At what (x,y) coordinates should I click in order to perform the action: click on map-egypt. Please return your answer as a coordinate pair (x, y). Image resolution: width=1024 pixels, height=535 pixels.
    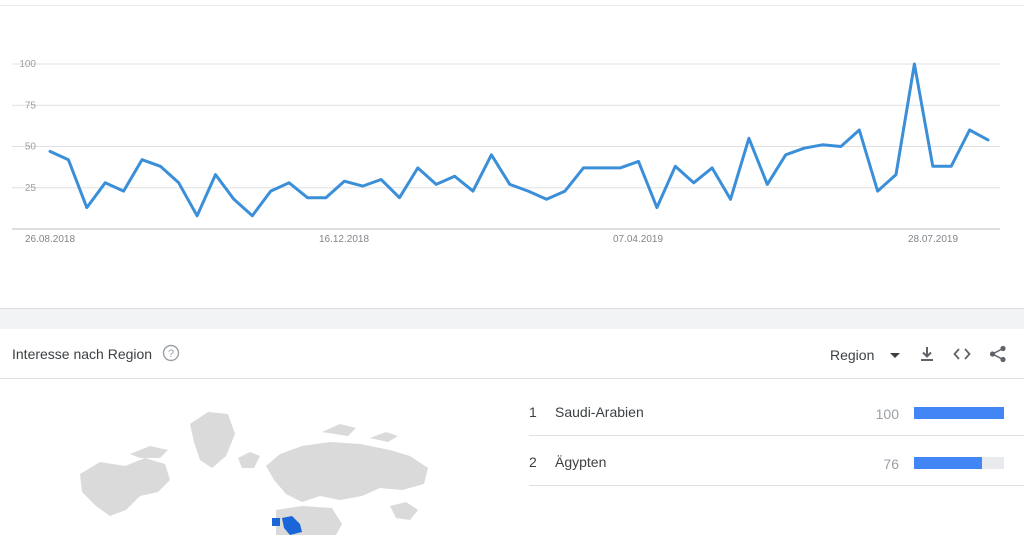
    Looking at the image, I should click on (276, 522).